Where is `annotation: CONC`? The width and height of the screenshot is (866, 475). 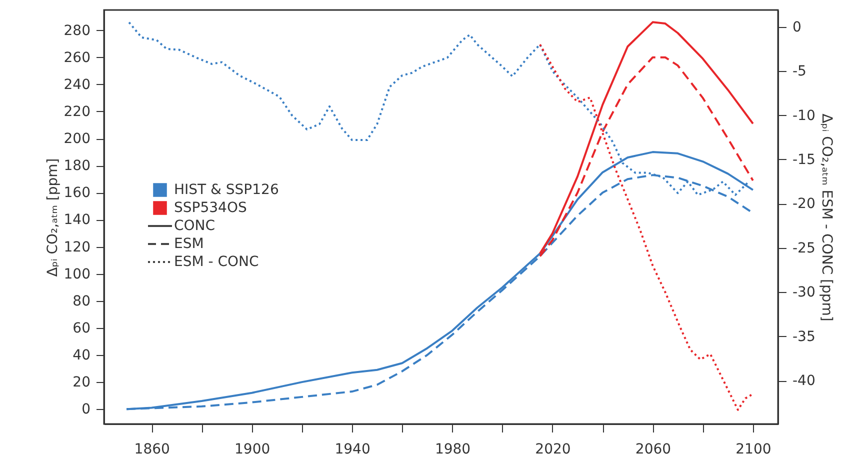
annotation: CONC is located at coordinates (195, 226).